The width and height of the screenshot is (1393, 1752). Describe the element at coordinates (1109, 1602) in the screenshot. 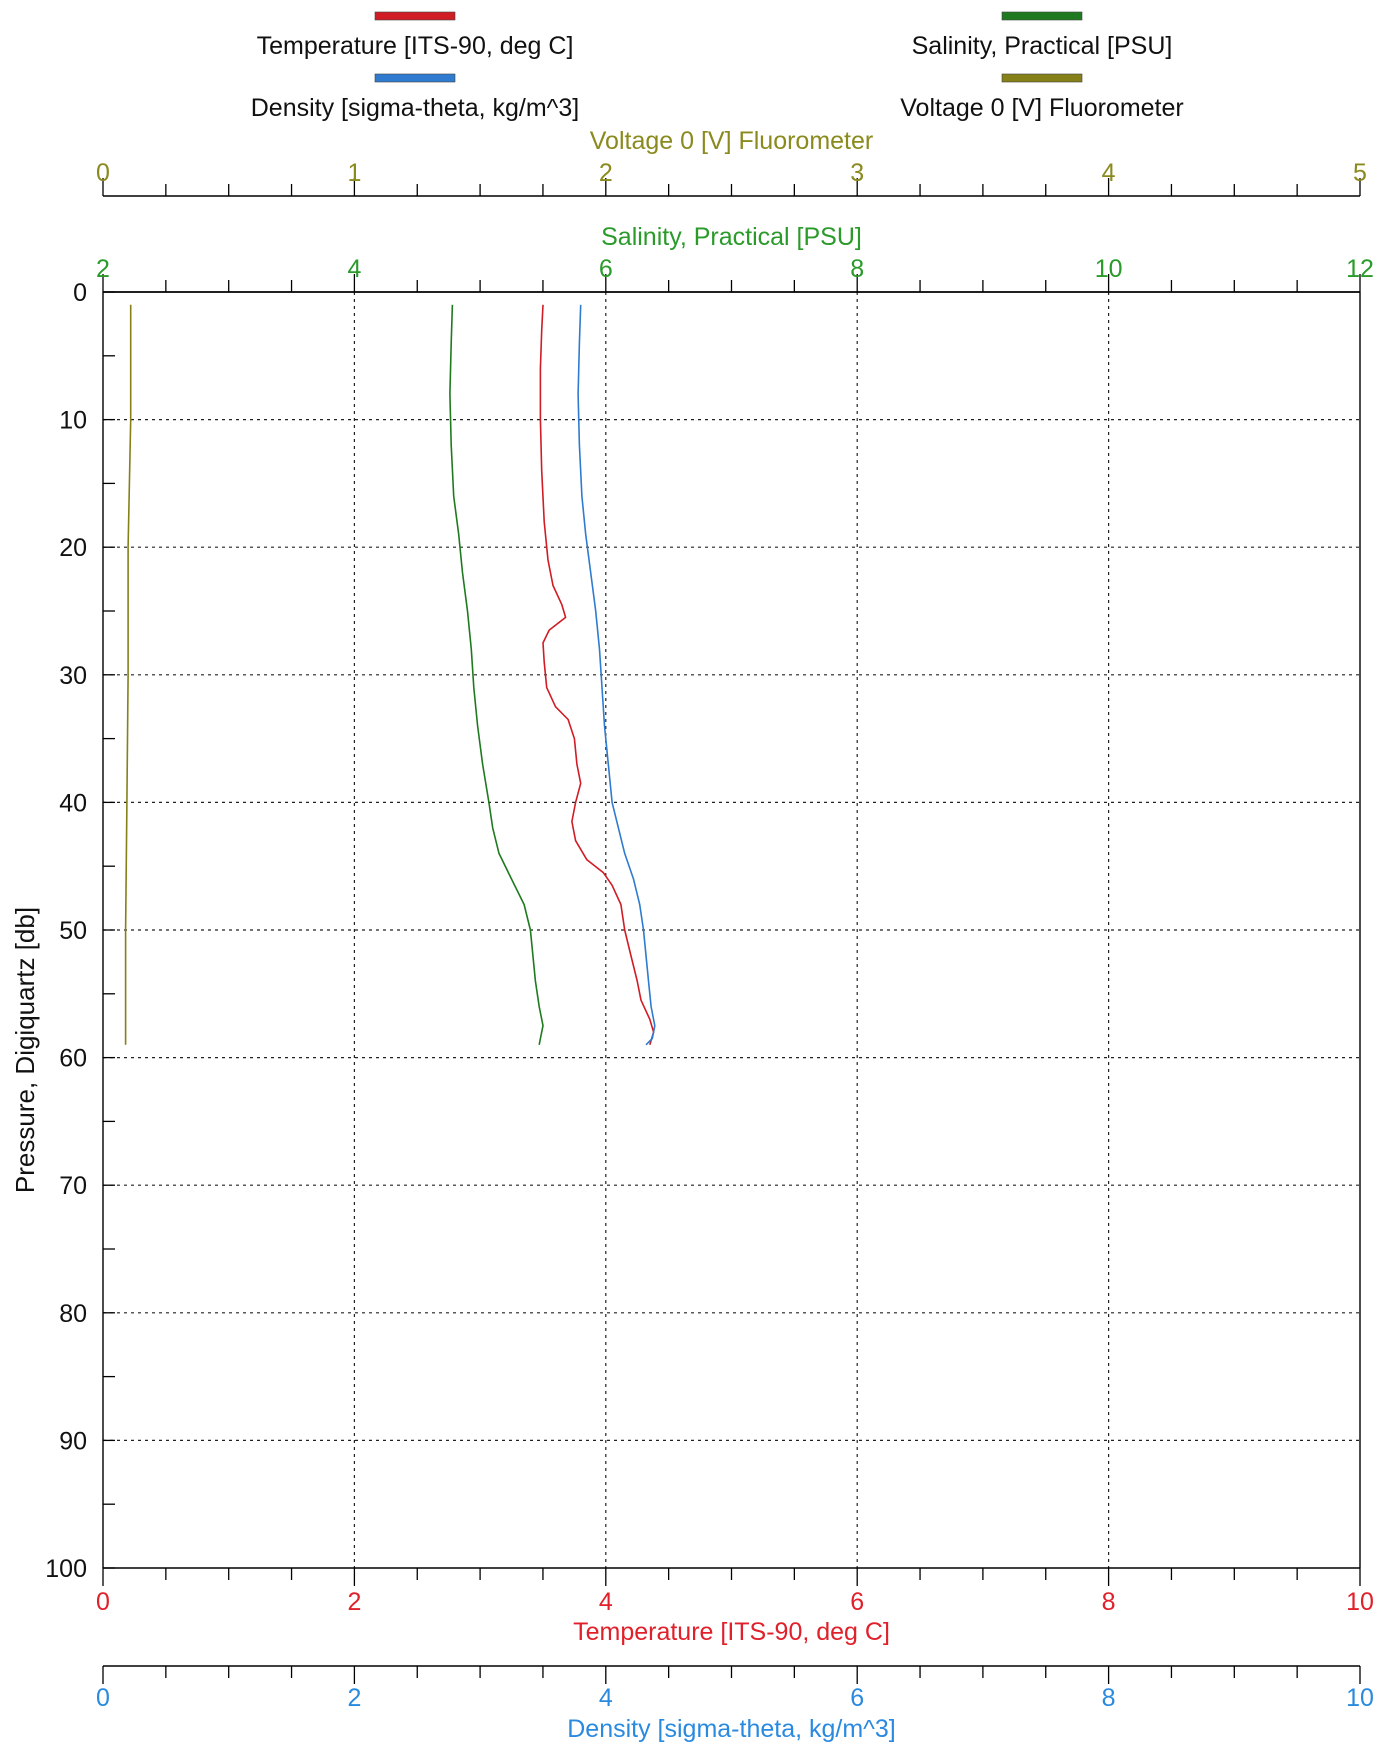

I see `temperature-tick-label: 8` at that location.